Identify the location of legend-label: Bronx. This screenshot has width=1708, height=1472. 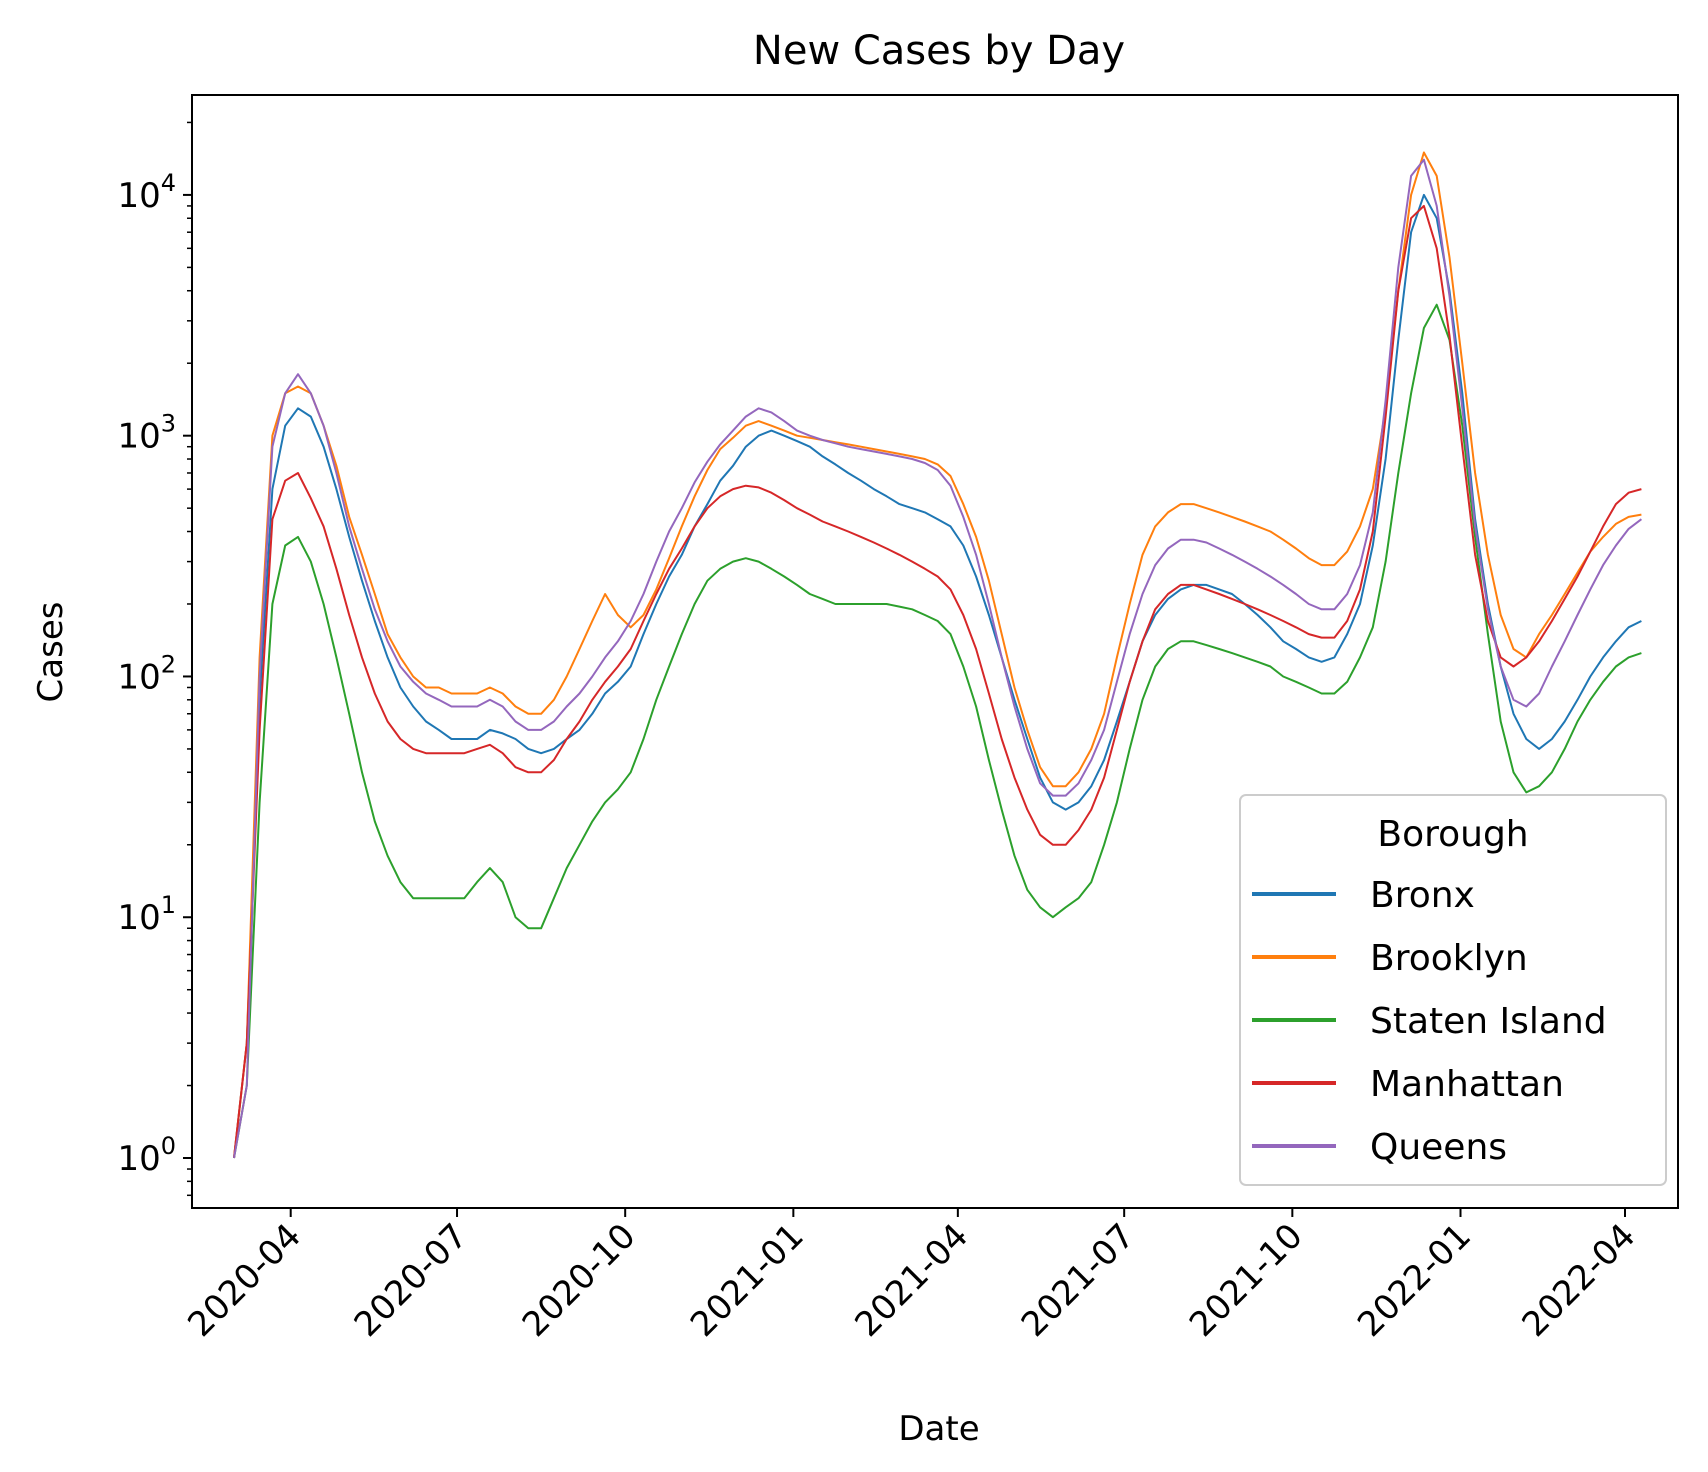
(1422, 895).